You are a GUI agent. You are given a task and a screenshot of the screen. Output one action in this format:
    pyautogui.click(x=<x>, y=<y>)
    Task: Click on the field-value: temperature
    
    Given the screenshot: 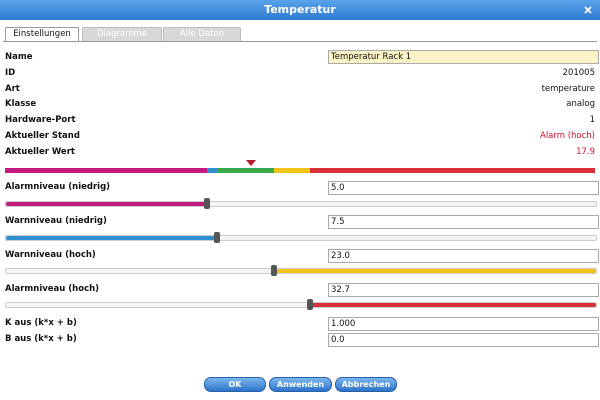 What is the action you would take?
    pyautogui.click(x=568, y=89)
    